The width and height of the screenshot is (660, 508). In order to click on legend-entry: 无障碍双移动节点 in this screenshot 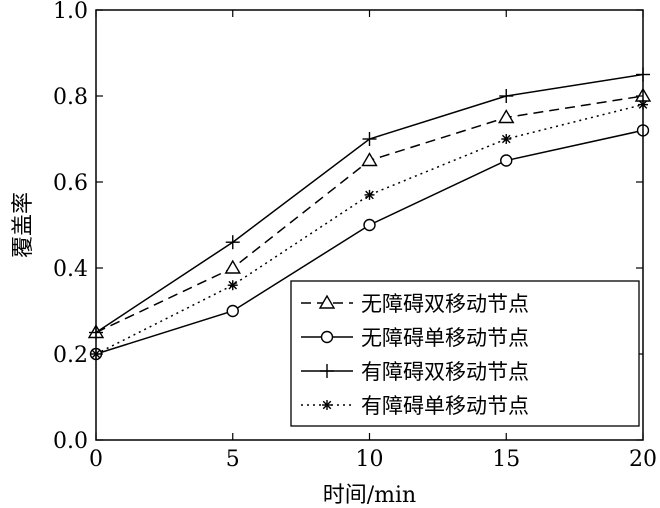, I will do `click(415, 304)`.